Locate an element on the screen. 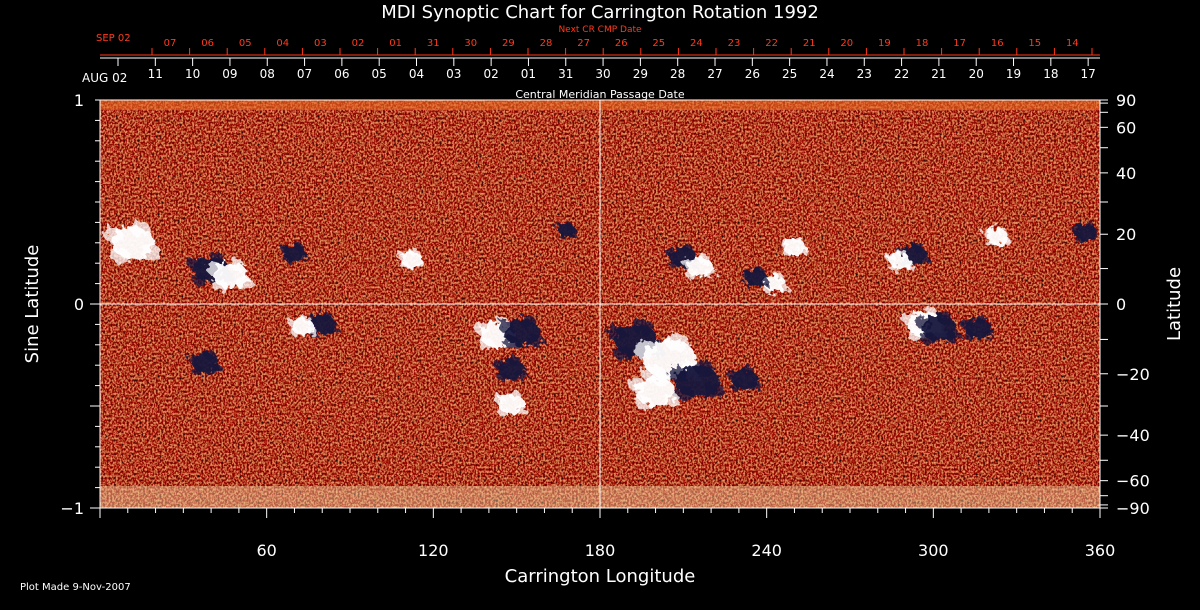  cmp-date-label: 26 is located at coordinates (752, 74).